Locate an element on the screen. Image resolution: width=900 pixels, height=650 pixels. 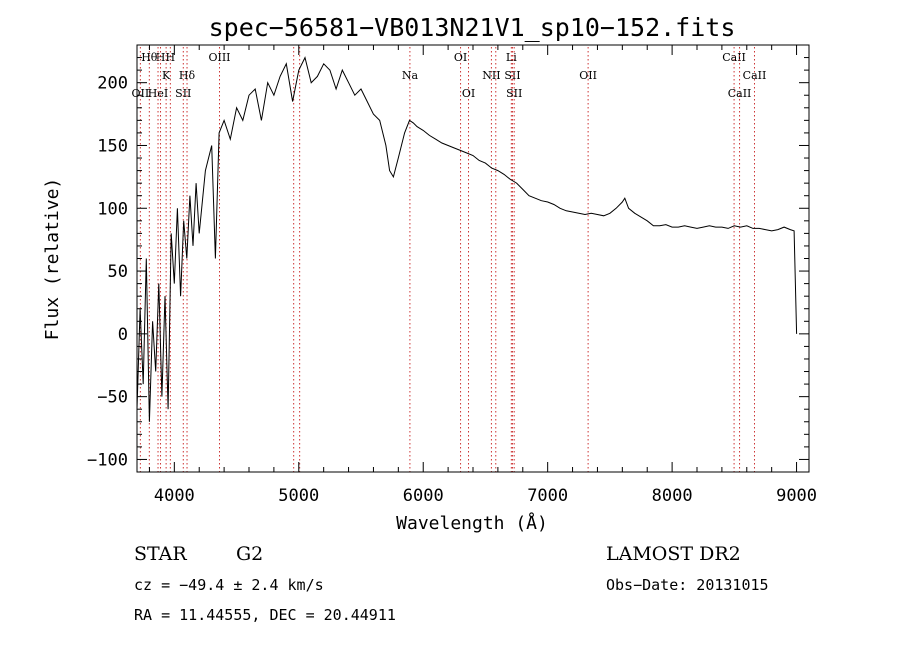
x-tick-label: 5000 is located at coordinates (298, 496).